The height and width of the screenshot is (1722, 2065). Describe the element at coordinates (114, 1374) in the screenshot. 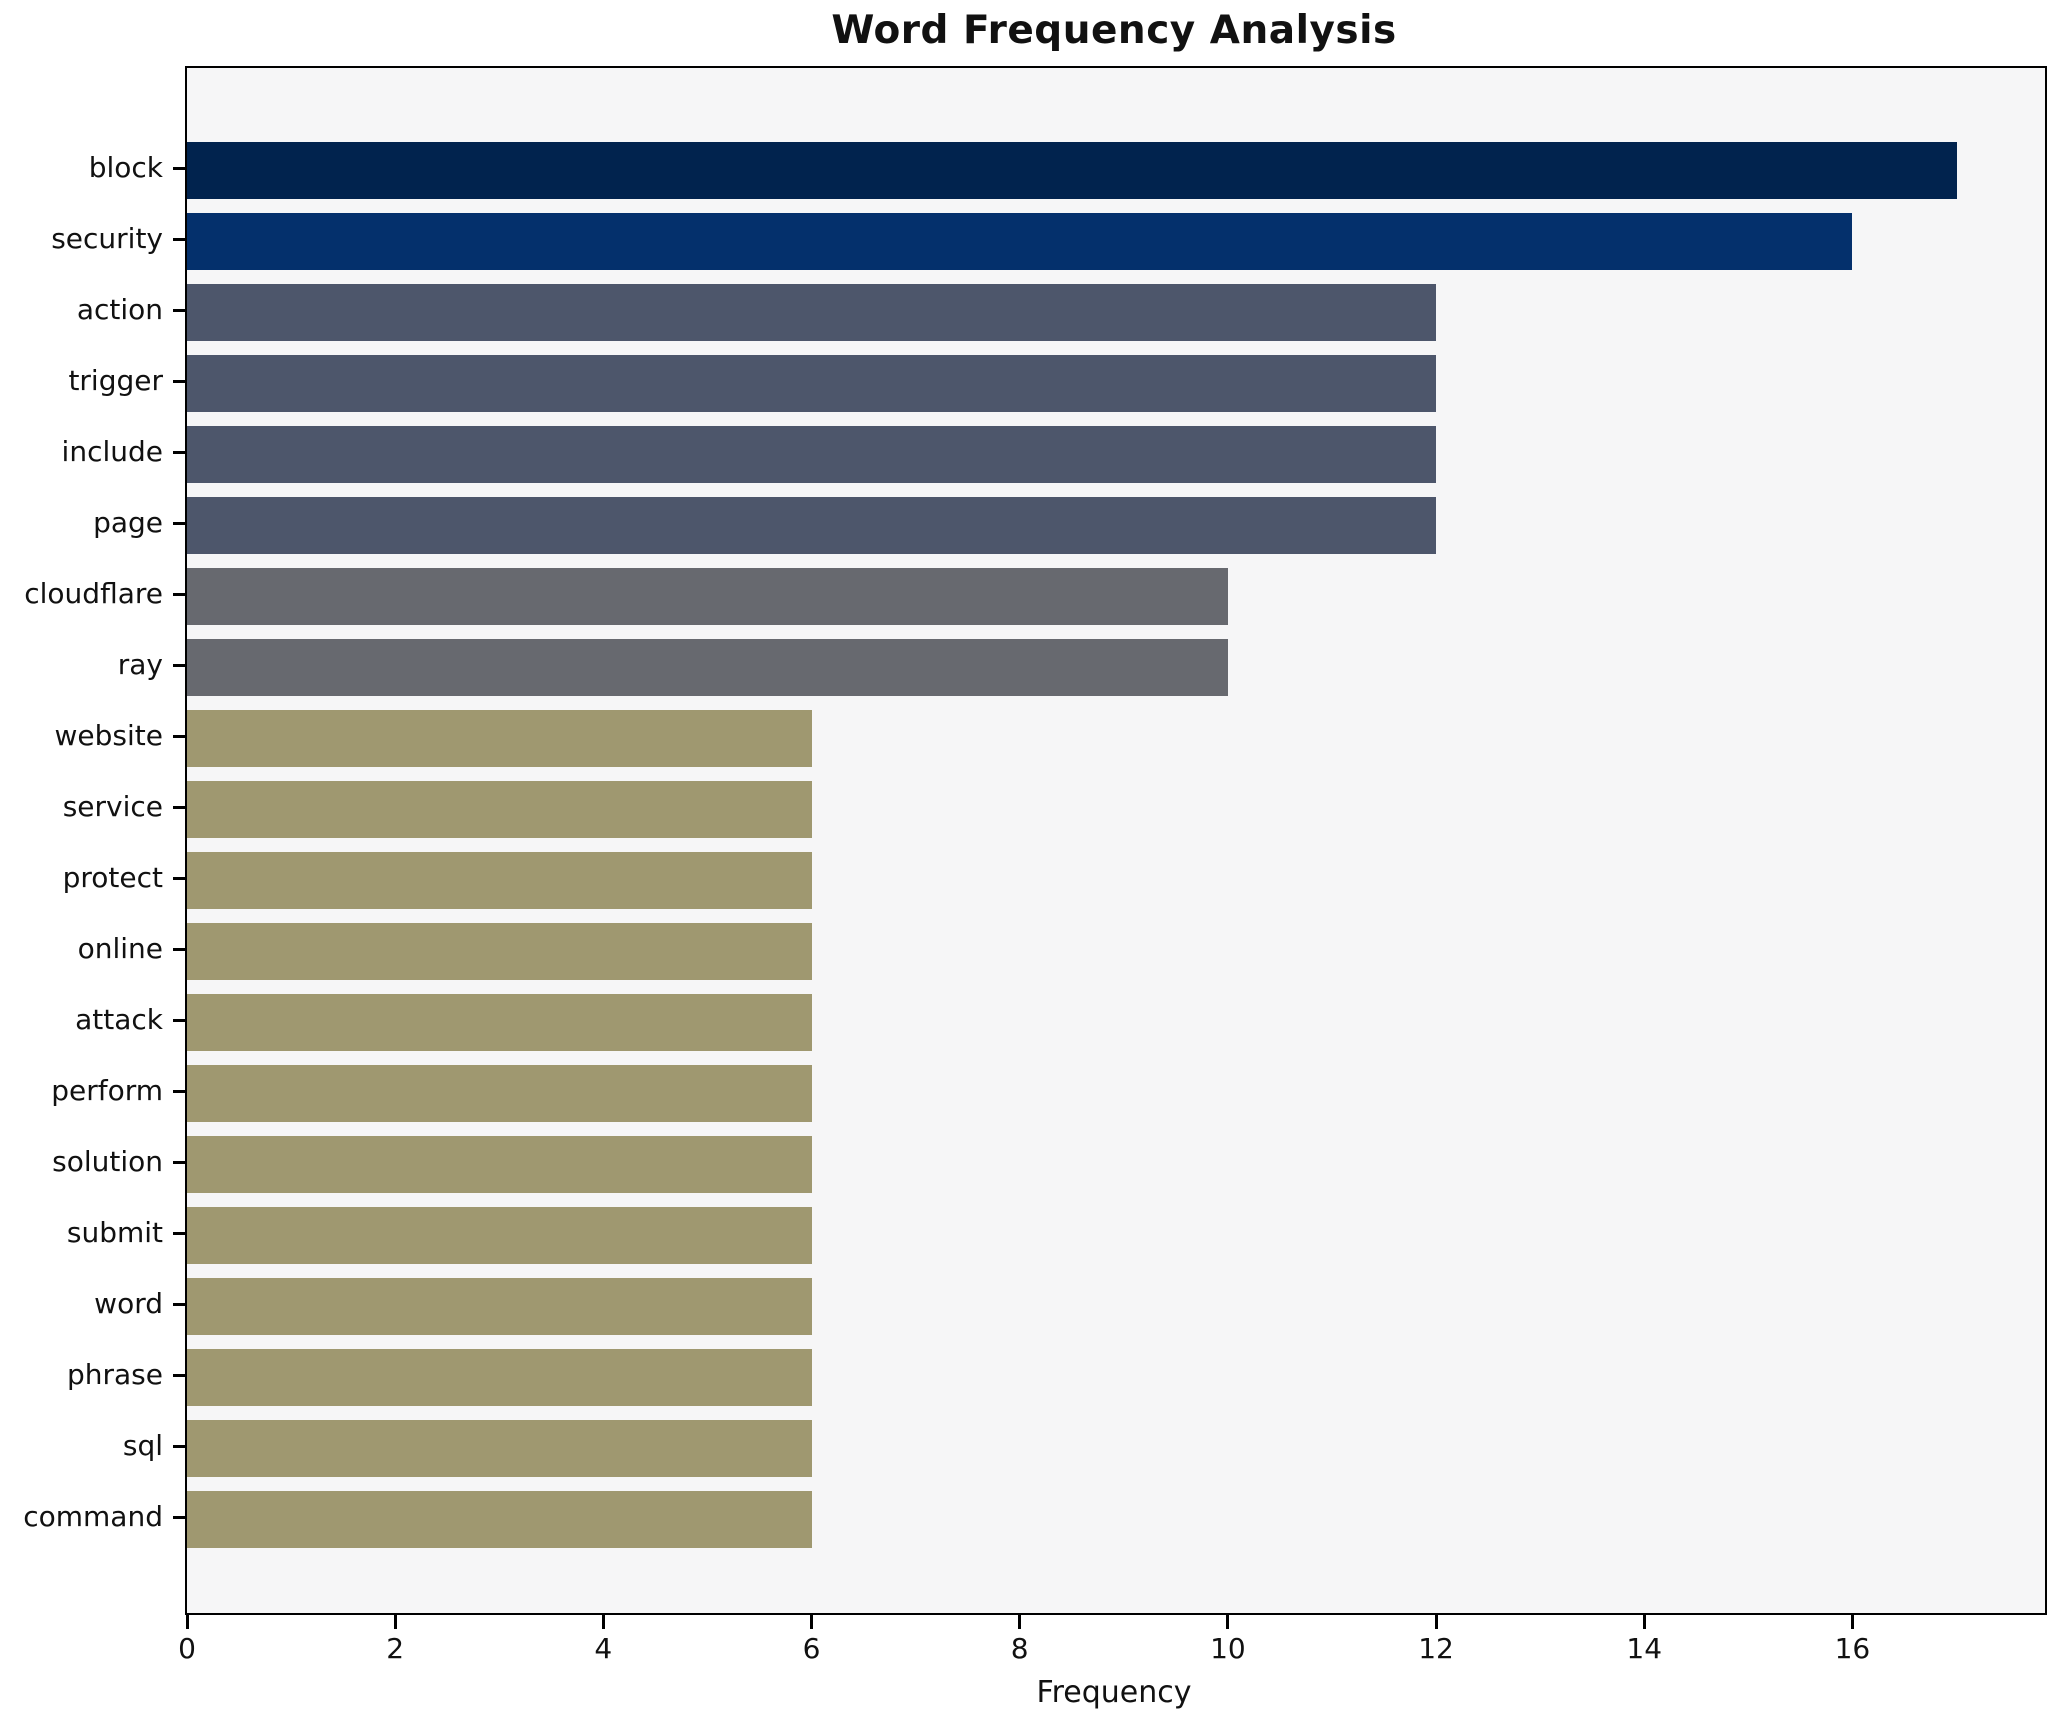

I see `y-tick-label-phrase: phrase` at that location.